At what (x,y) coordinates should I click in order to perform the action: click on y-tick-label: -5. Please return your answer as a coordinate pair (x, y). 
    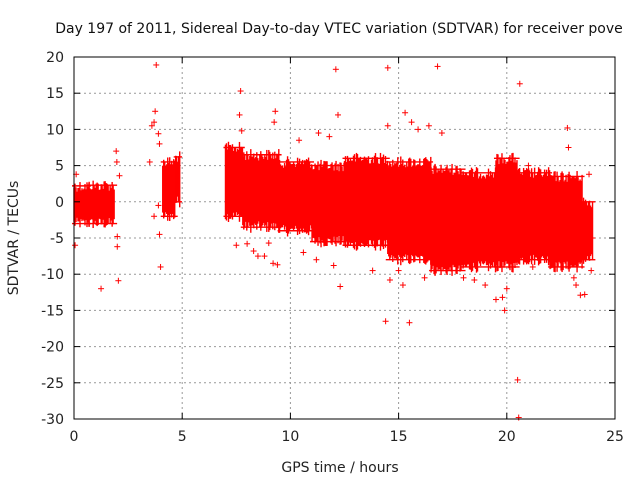
    Looking at the image, I should click on (57, 239).